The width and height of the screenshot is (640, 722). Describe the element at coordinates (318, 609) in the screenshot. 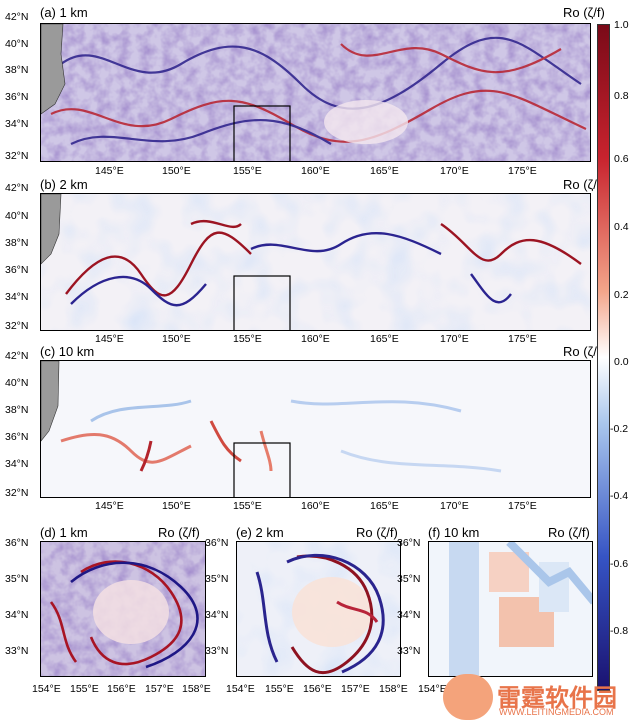

I see `zoom-map-2km` at that location.